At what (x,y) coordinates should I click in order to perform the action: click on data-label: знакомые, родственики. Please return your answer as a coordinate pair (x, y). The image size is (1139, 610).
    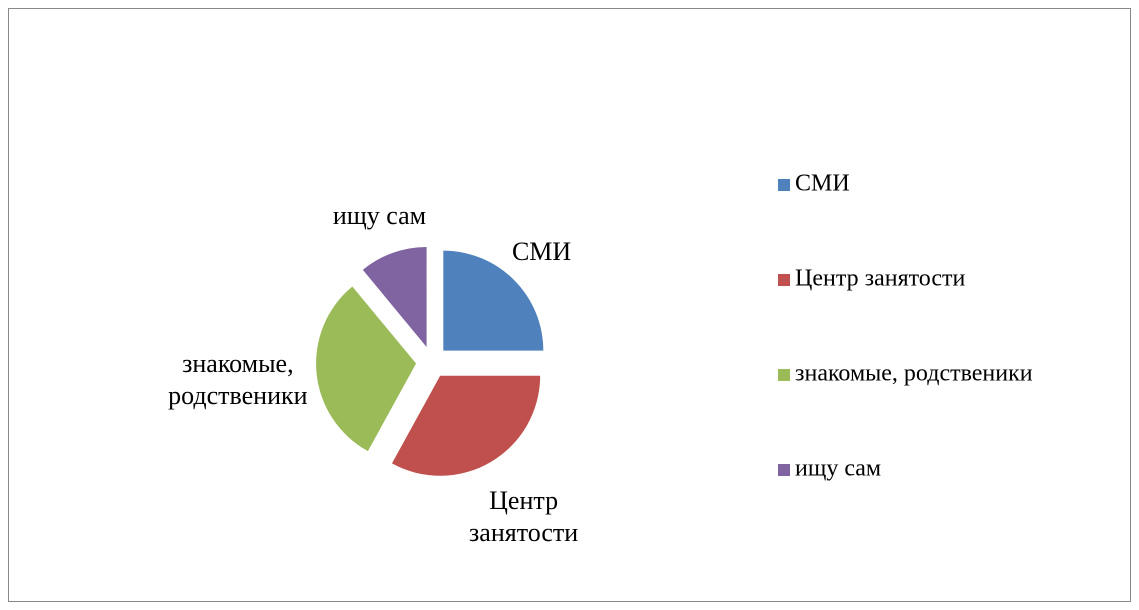
    Looking at the image, I should click on (238, 380).